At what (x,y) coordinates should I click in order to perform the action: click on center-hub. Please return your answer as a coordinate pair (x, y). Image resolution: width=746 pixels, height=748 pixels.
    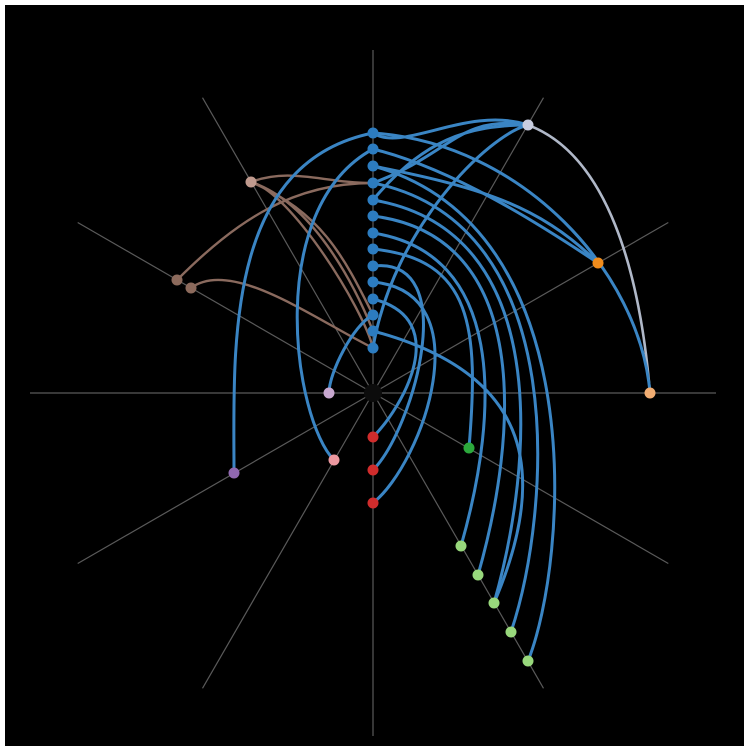
    Looking at the image, I should click on (373, 393).